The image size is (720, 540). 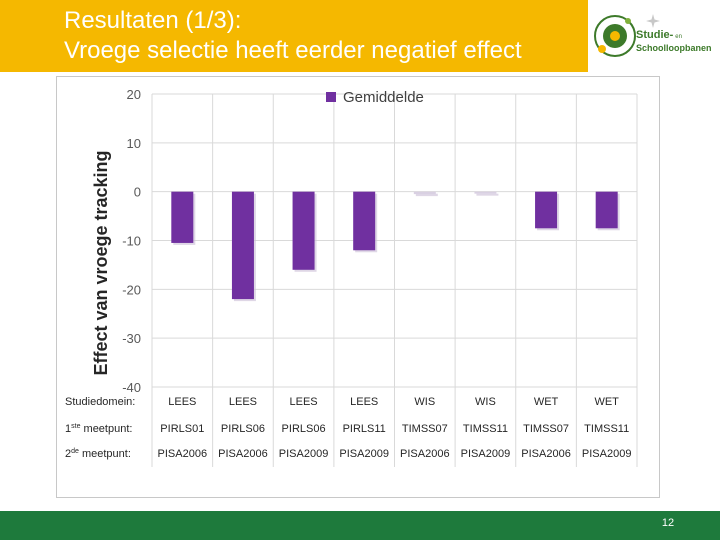 I want to click on y-tick-label: -30, so click(x=131, y=338).